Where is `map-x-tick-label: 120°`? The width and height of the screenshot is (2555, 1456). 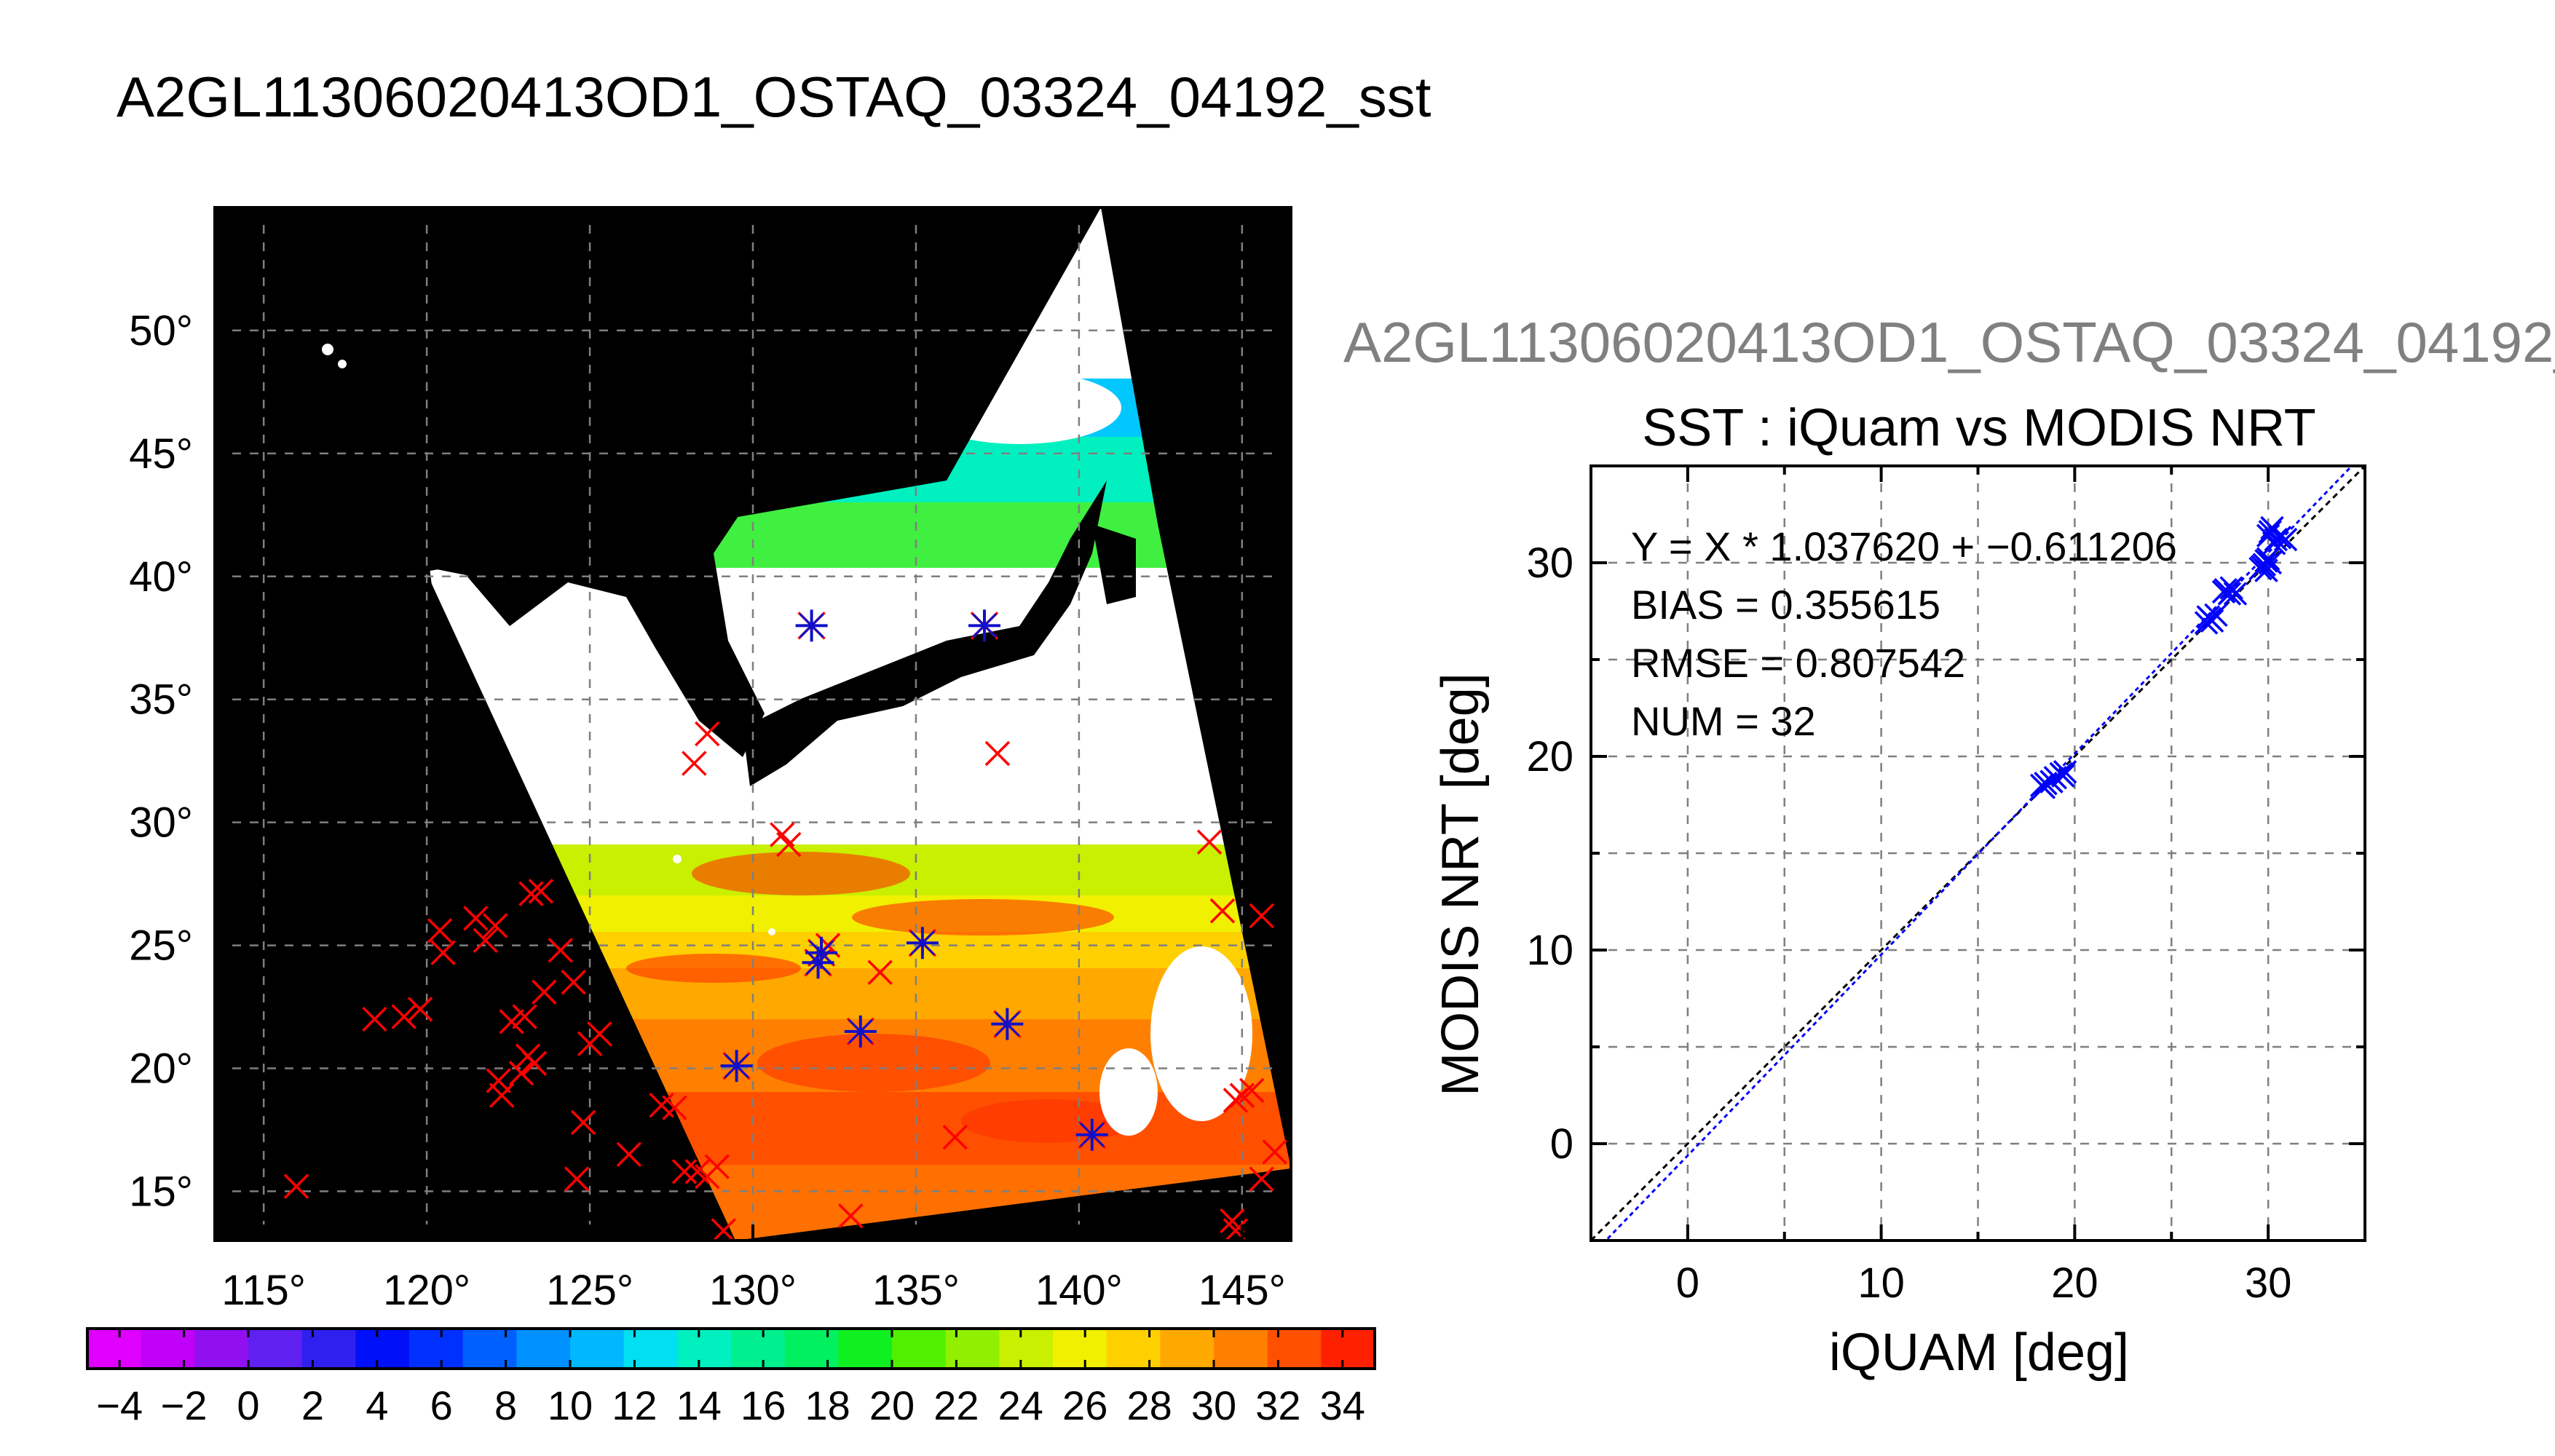
map-x-tick-label: 120° is located at coordinates (426, 1290).